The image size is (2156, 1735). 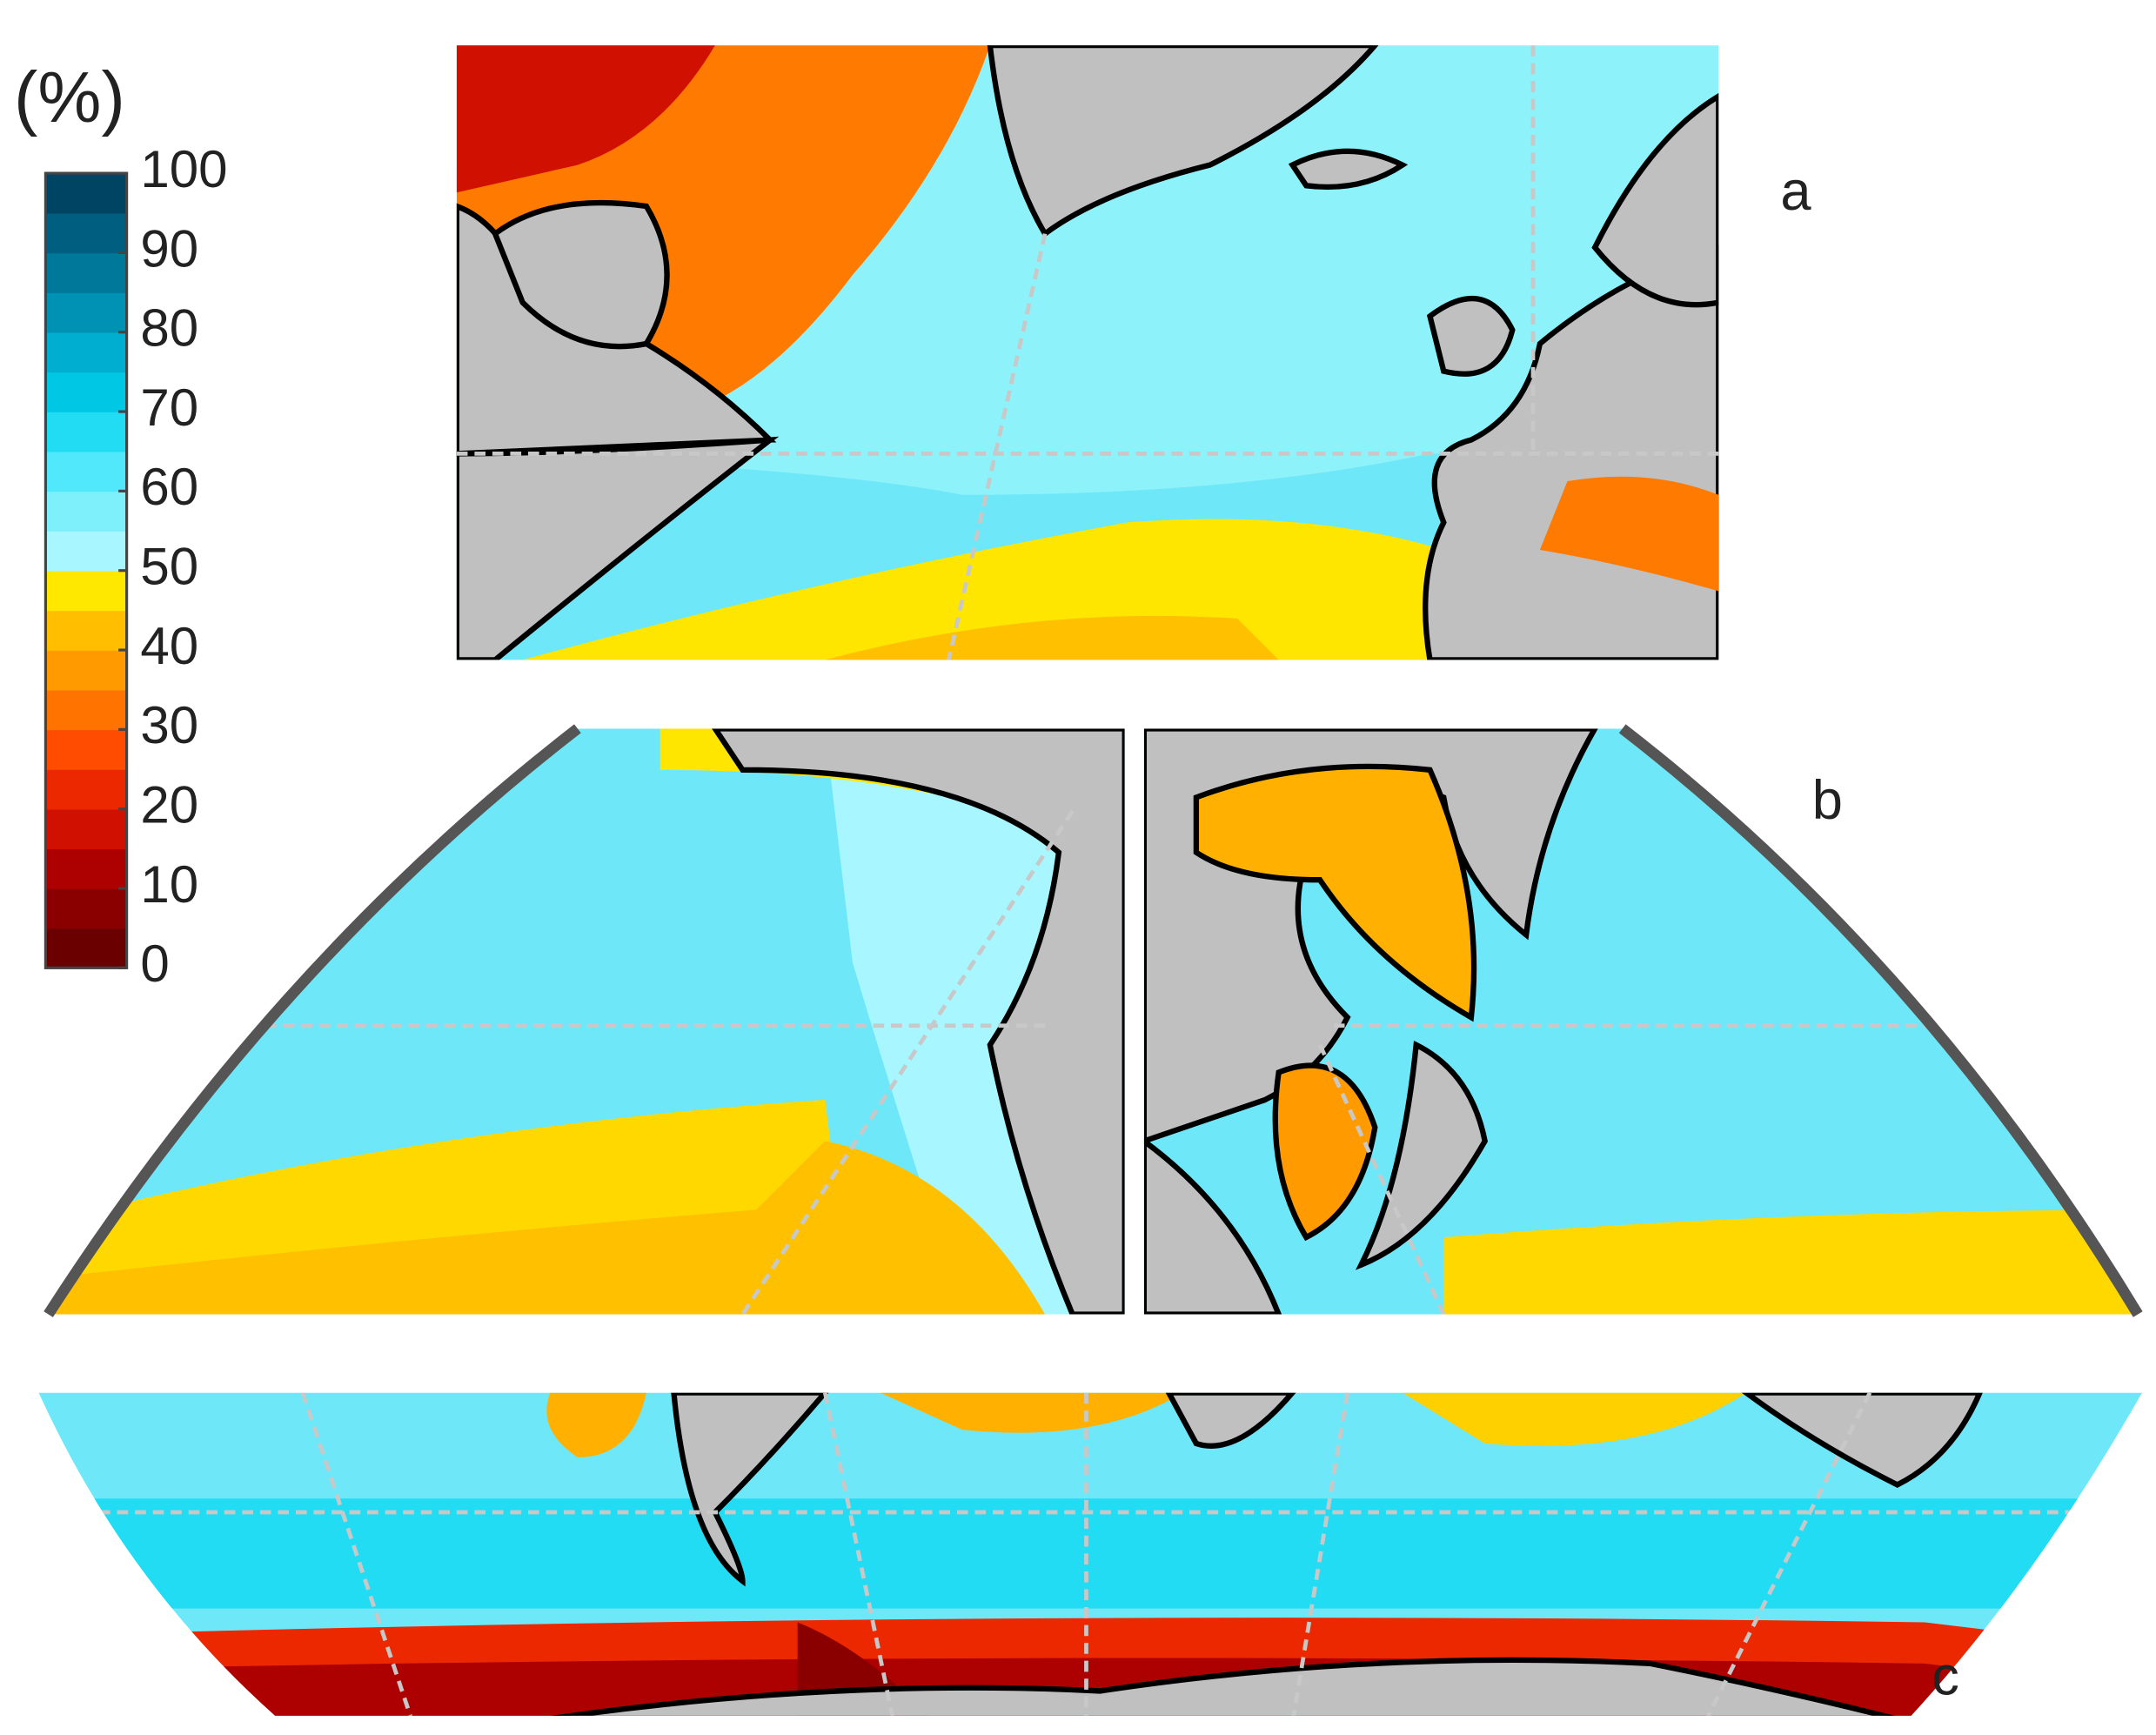 What do you see at coordinates (169, 805) in the screenshot?
I see `colorbar-tick-label: 20` at bounding box center [169, 805].